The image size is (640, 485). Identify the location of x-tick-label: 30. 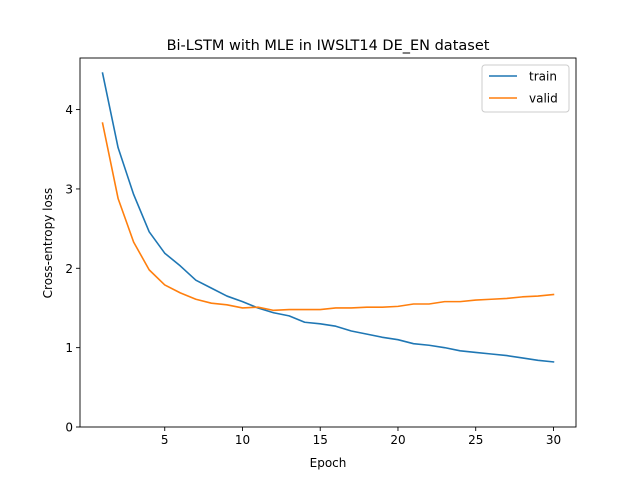
(553, 440).